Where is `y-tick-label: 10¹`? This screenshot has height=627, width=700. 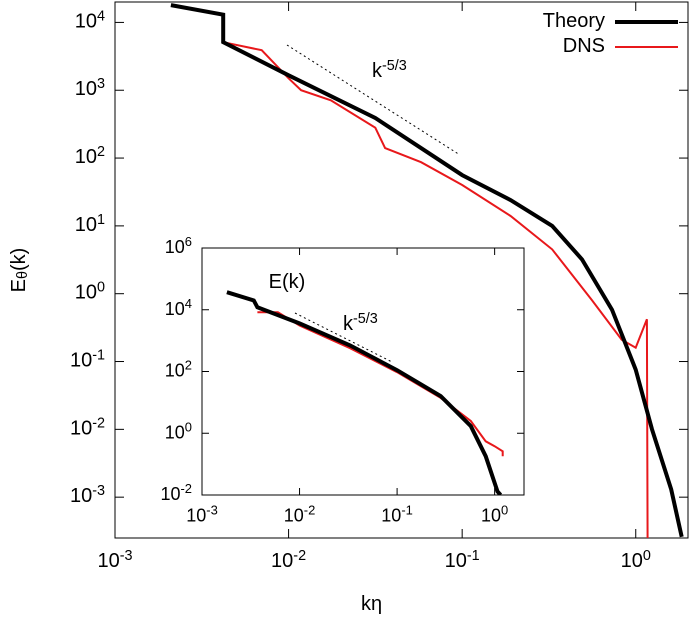 y-tick-label: 10¹ is located at coordinates (90, 223).